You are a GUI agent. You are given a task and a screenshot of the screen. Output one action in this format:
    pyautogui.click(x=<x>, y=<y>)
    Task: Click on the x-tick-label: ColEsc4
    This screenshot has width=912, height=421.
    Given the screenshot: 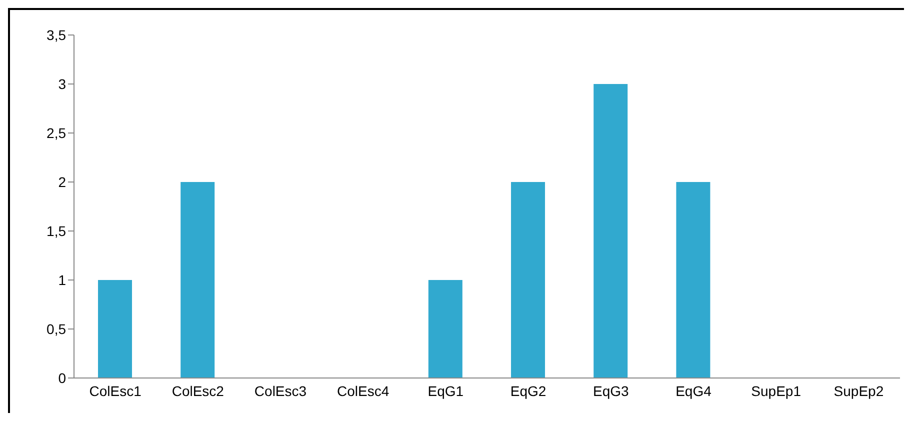 What is the action you would take?
    pyautogui.click(x=363, y=390)
    